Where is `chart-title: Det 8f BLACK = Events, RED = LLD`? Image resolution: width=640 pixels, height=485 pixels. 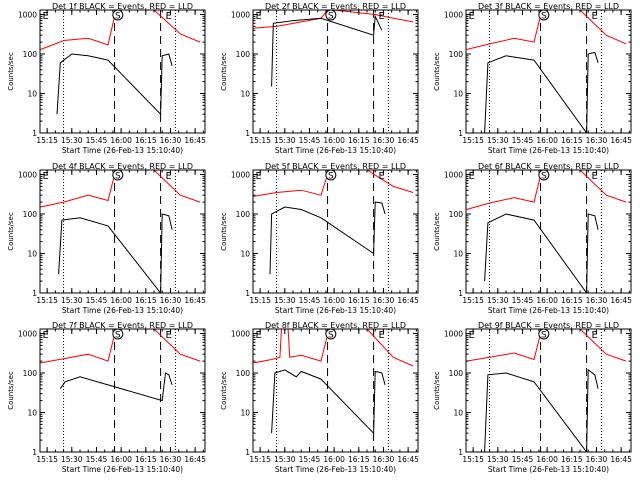 chart-title: Det 8f BLACK = Events, RED = LLD is located at coordinates (335, 325).